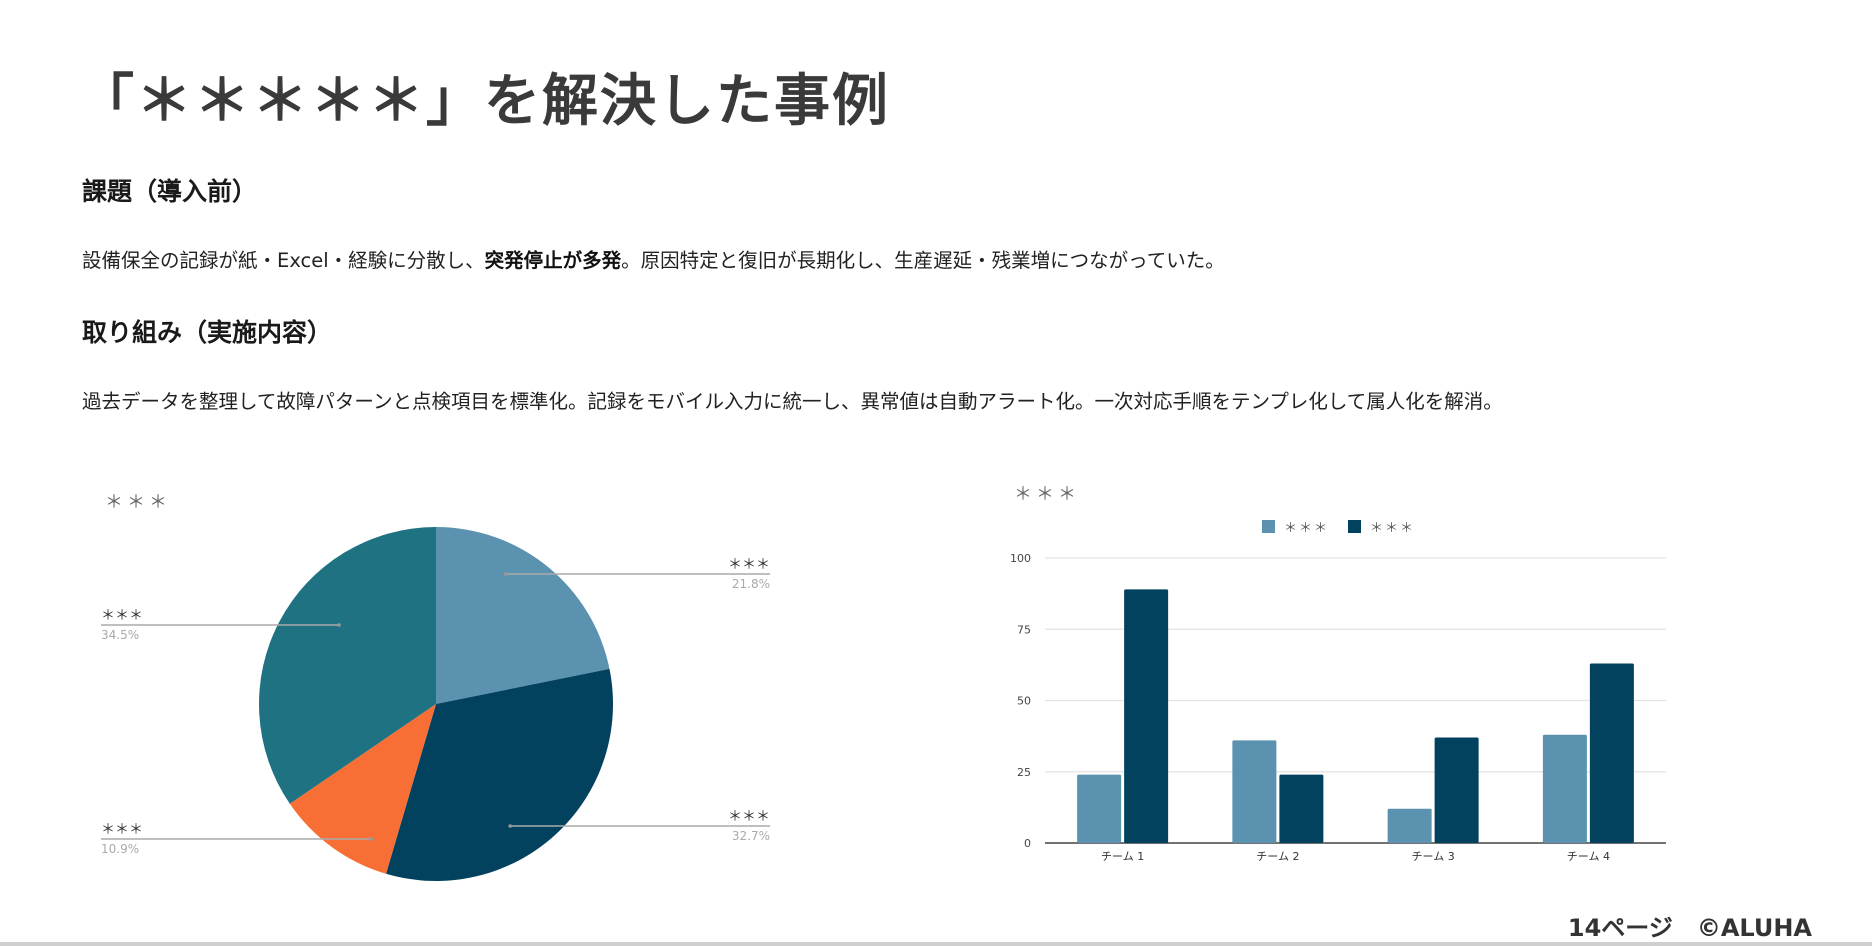 The image size is (1872, 946). Describe the element at coordinates (1588, 856) in the screenshot. I see `x-tick-label: チーム 4` at that location.